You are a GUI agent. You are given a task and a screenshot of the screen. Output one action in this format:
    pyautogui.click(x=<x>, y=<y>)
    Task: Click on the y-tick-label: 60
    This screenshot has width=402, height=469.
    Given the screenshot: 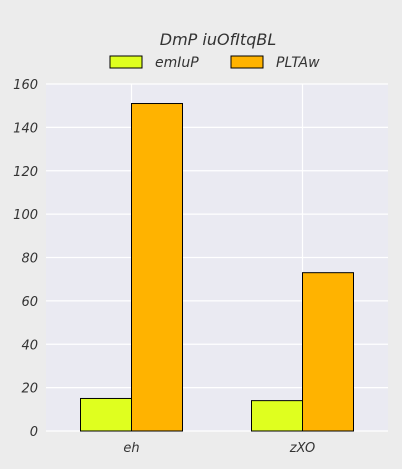 What is the action you would take?
    pyautogui.click(x=29, y=302)
    